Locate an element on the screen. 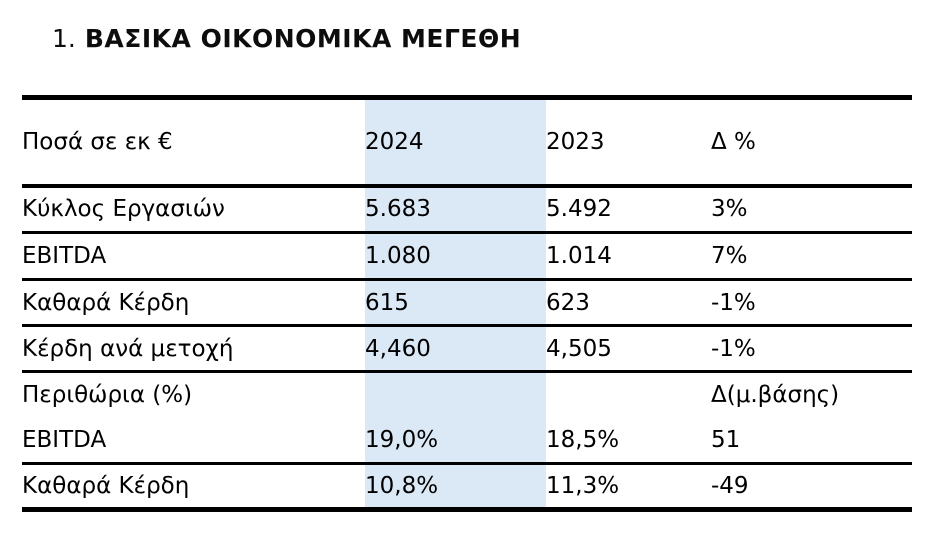 Image resolution: width=939 pixels, height=549 pixels. table-row-ebitda: EBITDA 1.080 1.014 7% is located at coordinates (467, 256).